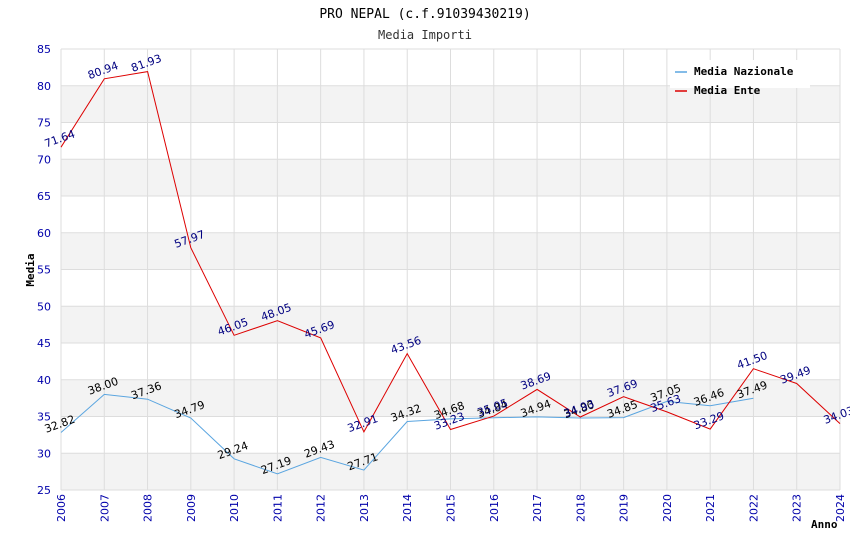 The image size is (850, 550). Describe the element at coordinates (44, 123) in the screenshot. I see `y-tick-label: 75` at that location.